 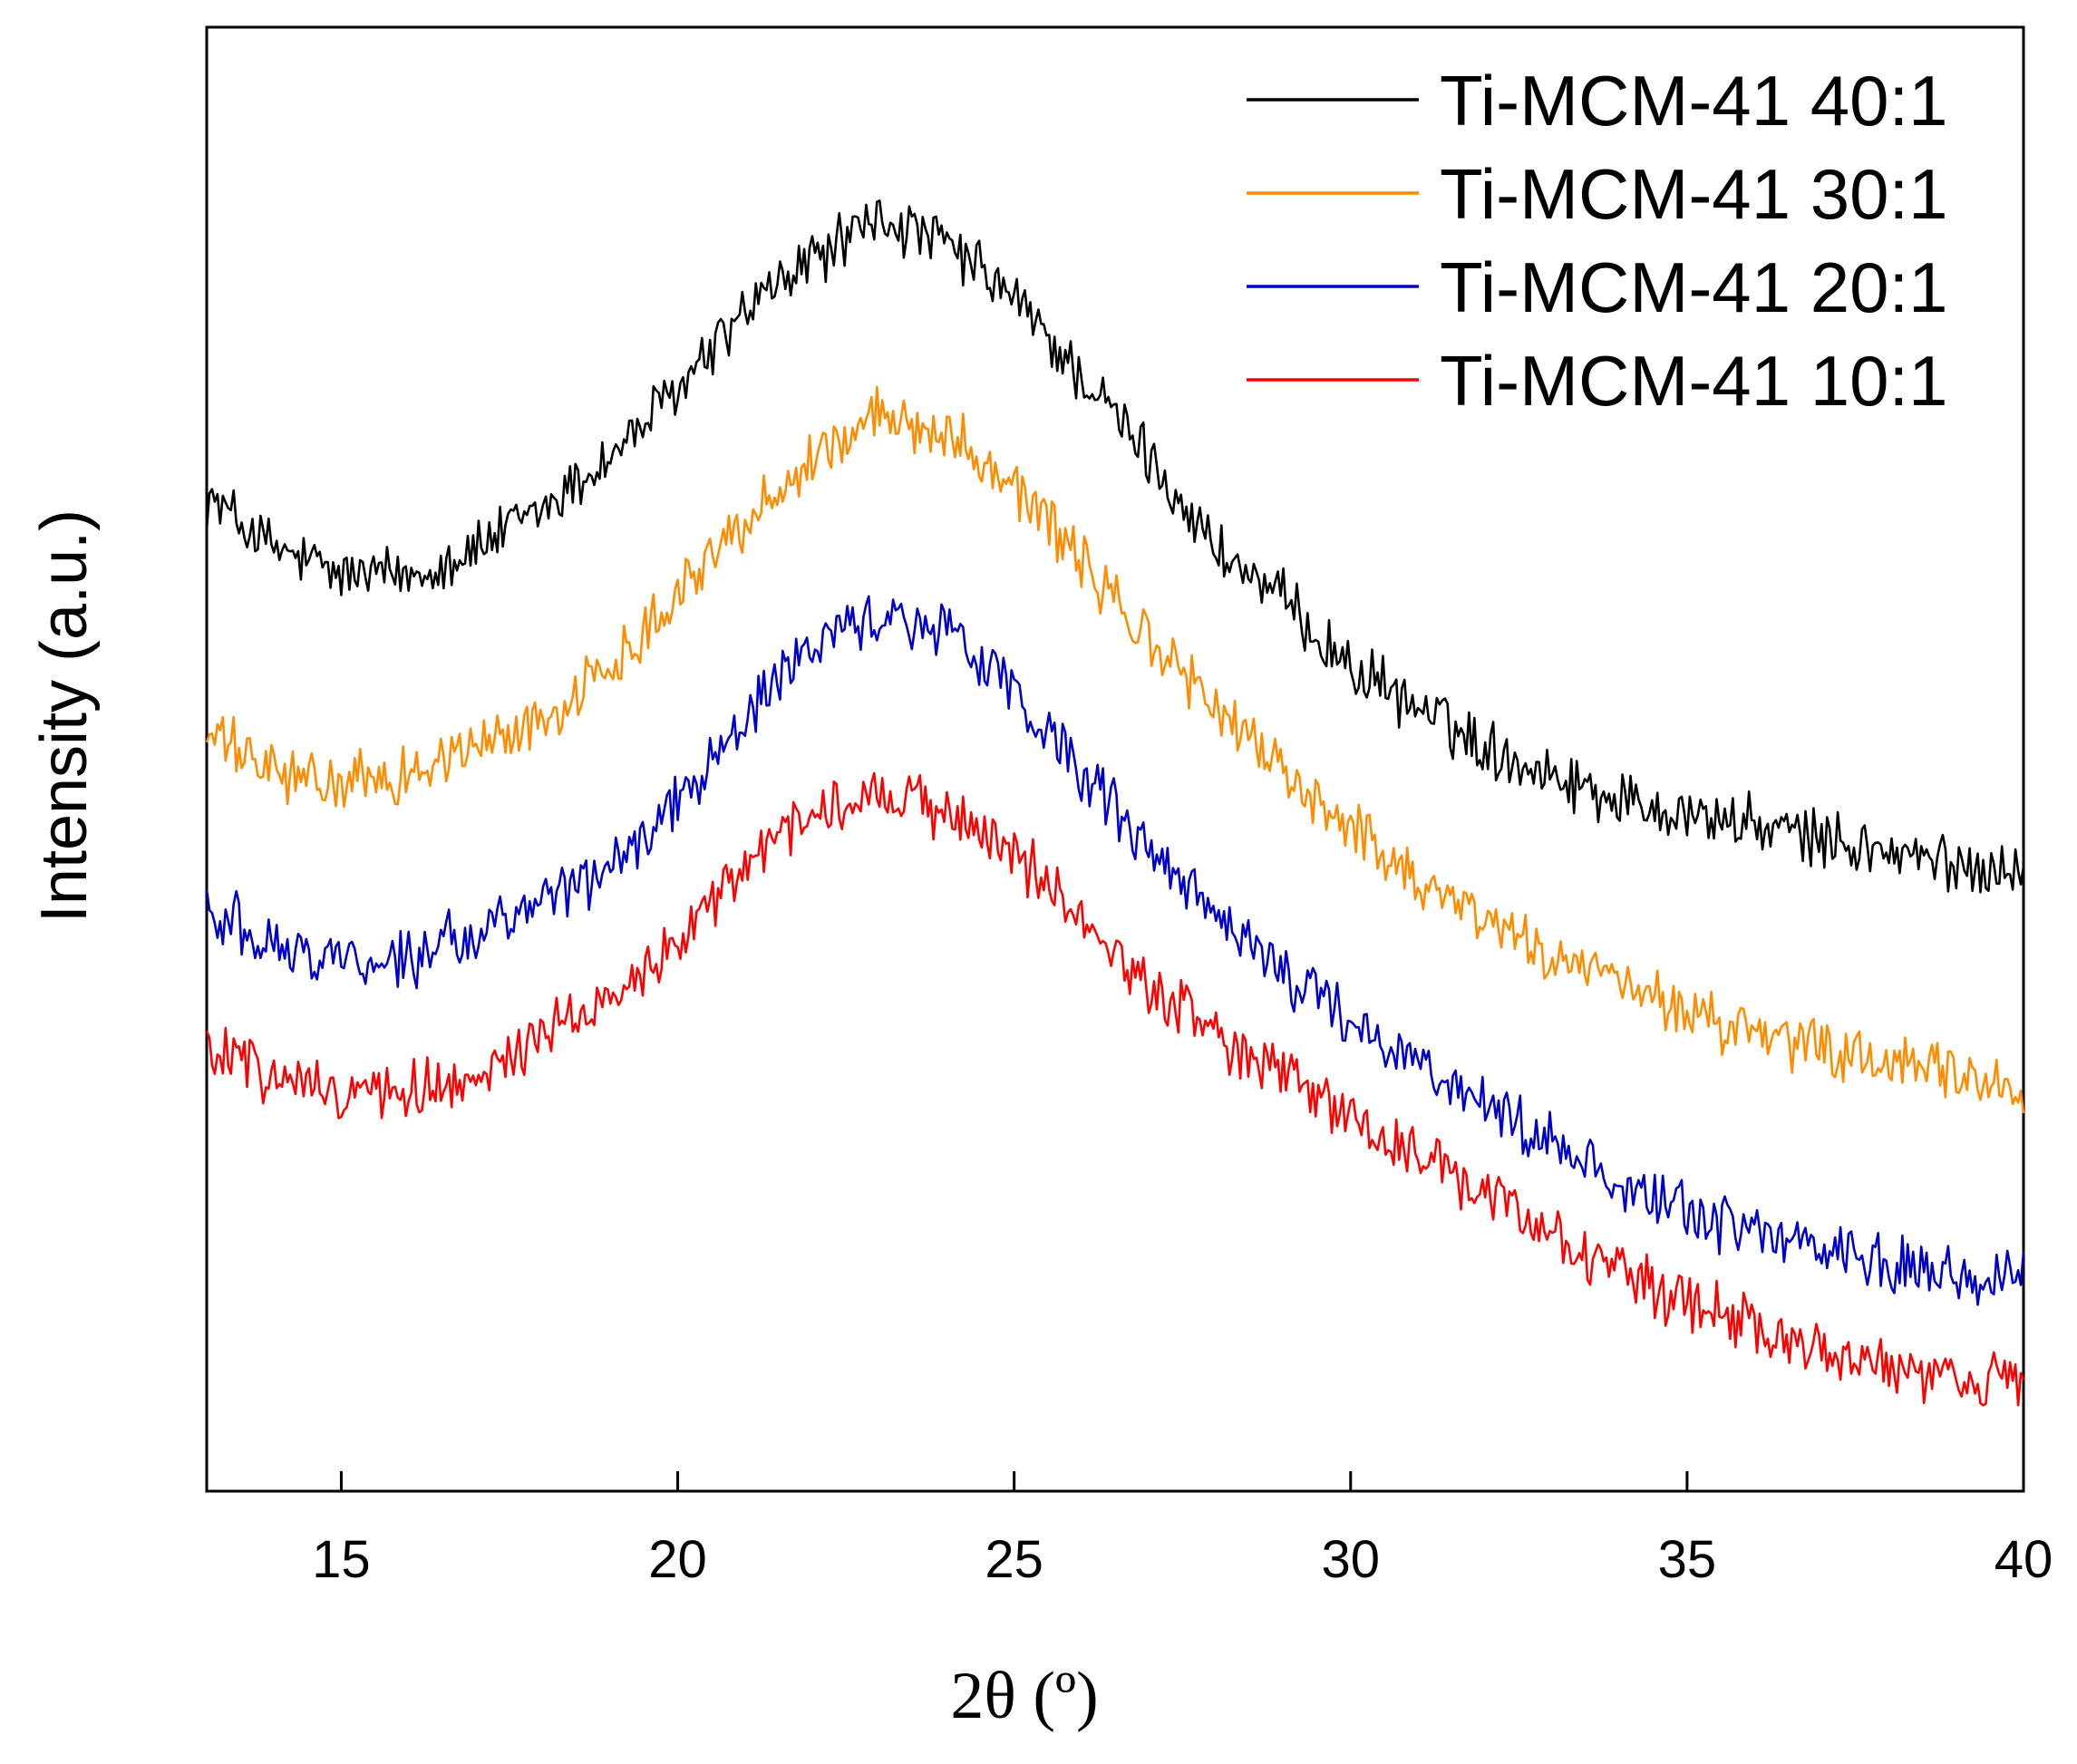 What do you see at coordinates (1014, 1560) in the screenshot?
I see `x-tick-label: 25` at bounding box center [1014, 1560].